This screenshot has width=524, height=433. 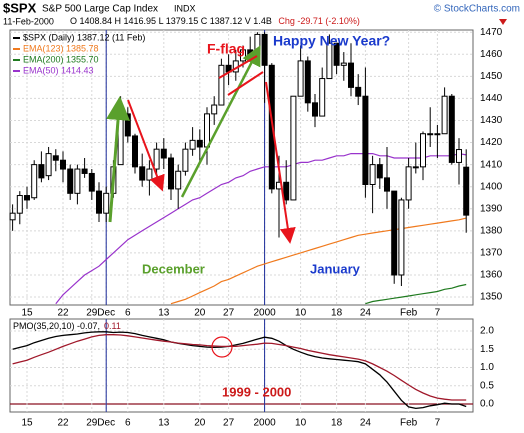 What do you see at coordinates (487, 331) in the screenshot?
I see `y-tick-label: 2.0` at bounding box center [487, 331].